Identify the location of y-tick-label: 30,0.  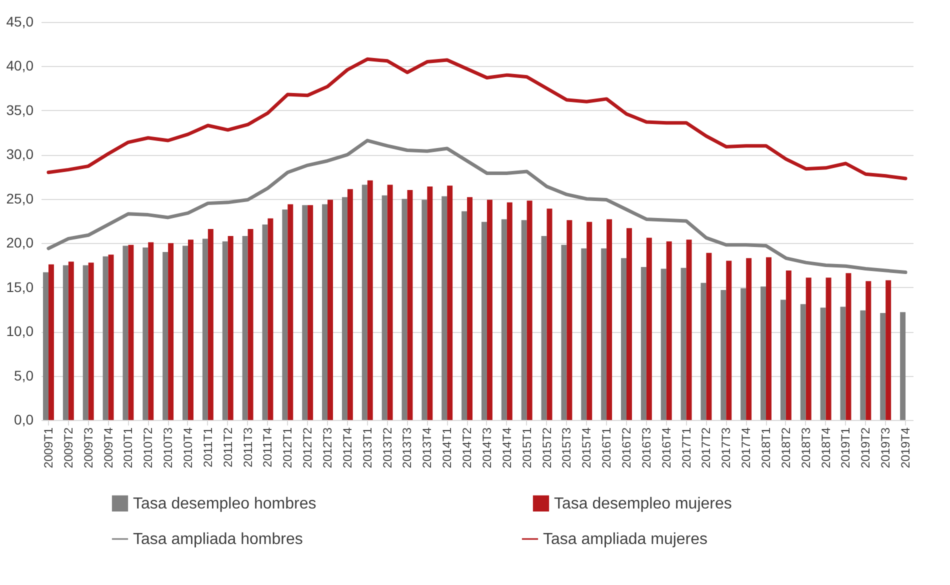
(20, 154).